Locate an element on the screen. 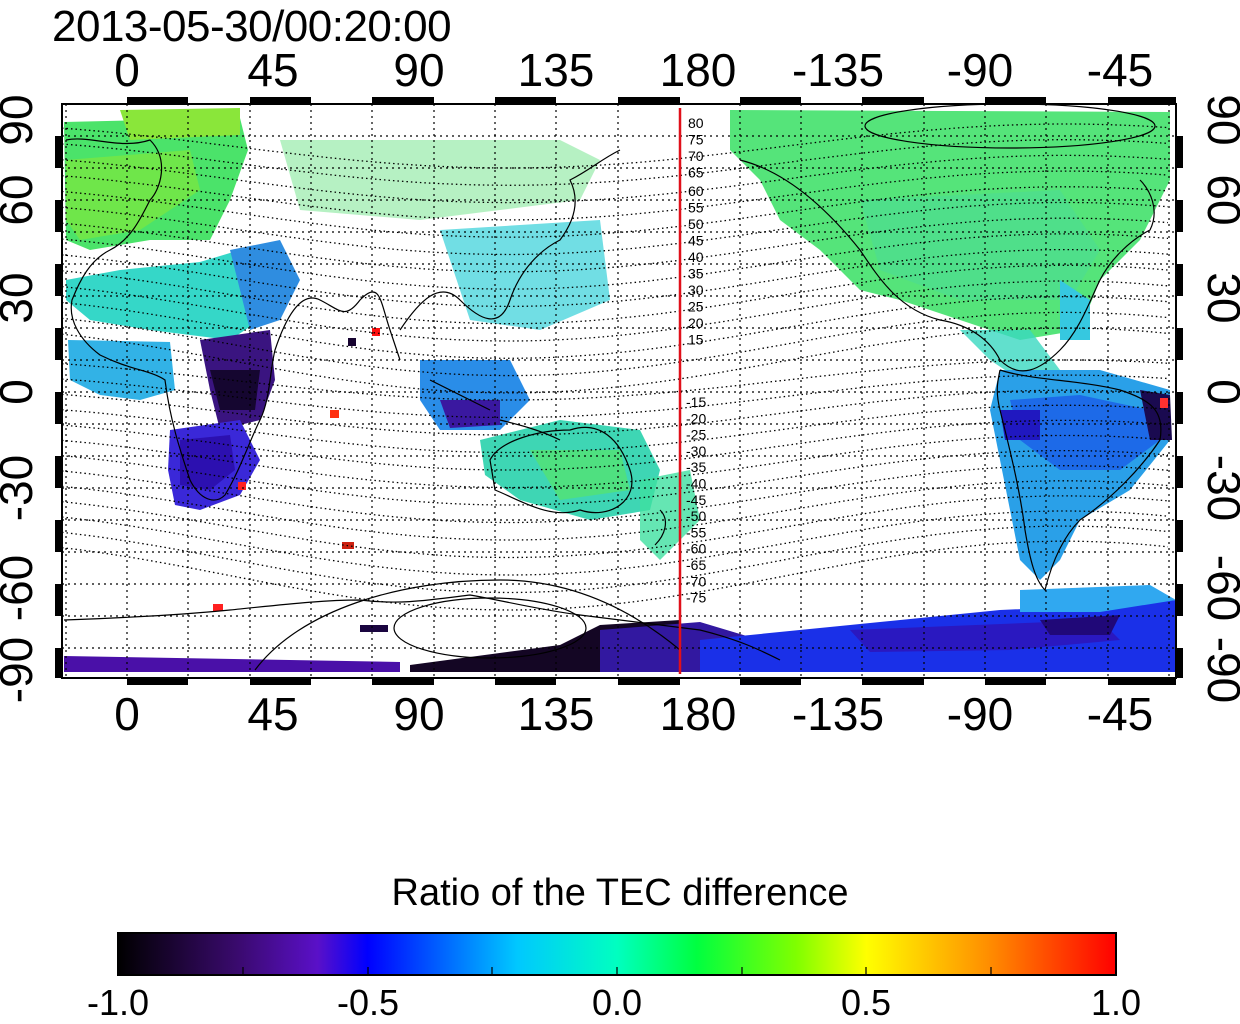 The width and height of the screenshot is (1240, 1024). contour-label: 75 is located at coordinates (696, 140).